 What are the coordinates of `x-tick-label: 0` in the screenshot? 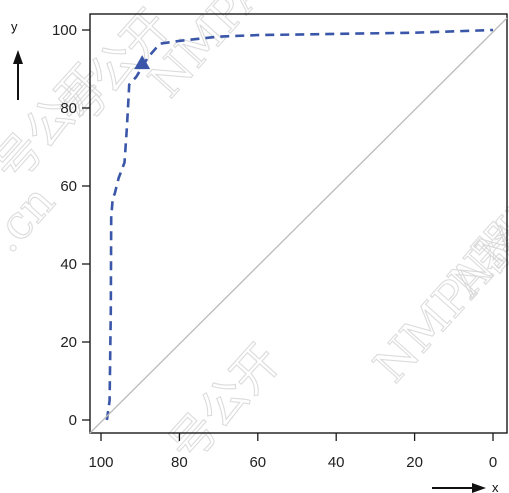 It's located at (493, 462).